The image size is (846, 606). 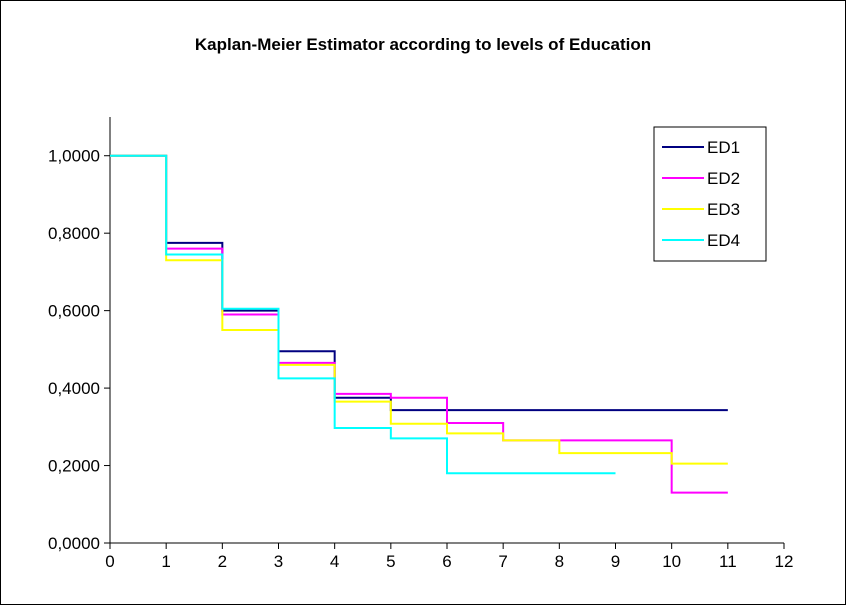 What do you see at coordinates (74, 311) in the screenshot?
I see `y-tick-label: 0,6000` at bounding box center [74, 311].